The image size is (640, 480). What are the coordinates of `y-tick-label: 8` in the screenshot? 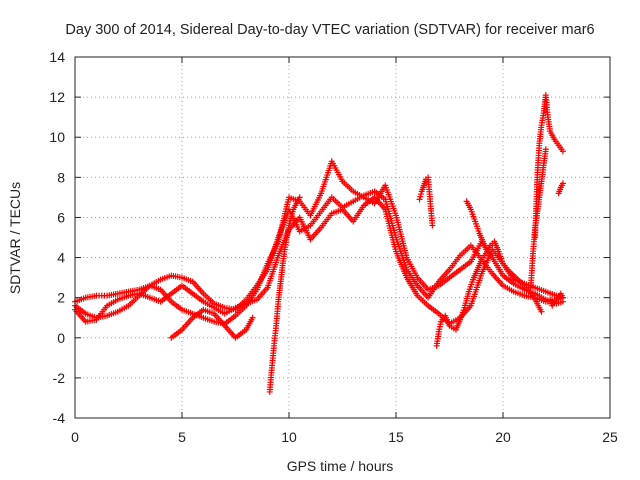 It's located at (61, 177).